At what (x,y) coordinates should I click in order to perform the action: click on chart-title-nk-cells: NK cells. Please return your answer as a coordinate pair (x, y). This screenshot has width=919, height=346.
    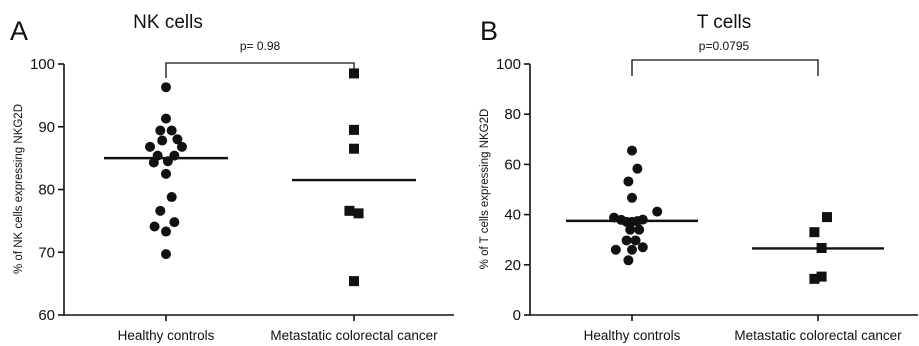
    Looking at the image, I should click on (168, 22).